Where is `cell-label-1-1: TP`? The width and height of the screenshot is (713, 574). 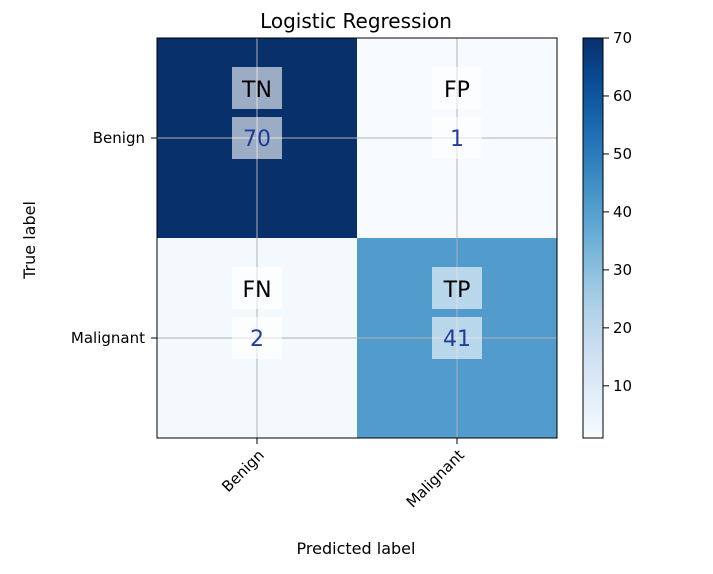
cell-label-1-1: TP is located at coordinates (457, 290).